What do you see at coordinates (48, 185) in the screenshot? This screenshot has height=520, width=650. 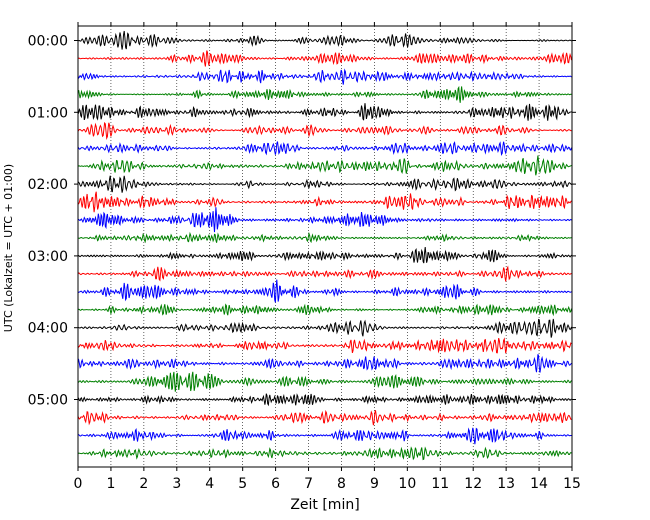 I see `y-tick-label: 02:00` at bounding box center [48, 185].